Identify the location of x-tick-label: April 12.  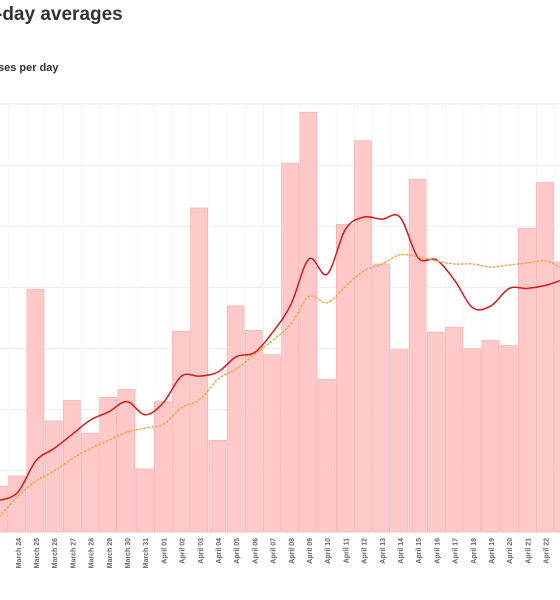
(365, 551).